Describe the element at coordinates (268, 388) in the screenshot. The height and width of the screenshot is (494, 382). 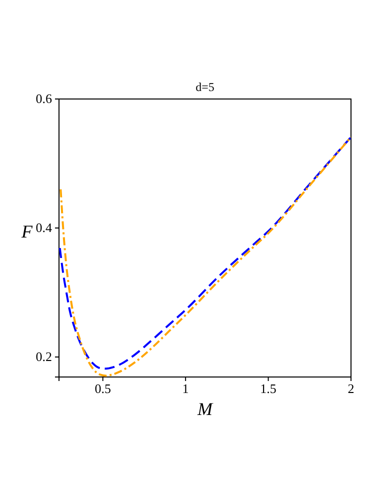
I see `x-tick-label: 1.5` at that location.